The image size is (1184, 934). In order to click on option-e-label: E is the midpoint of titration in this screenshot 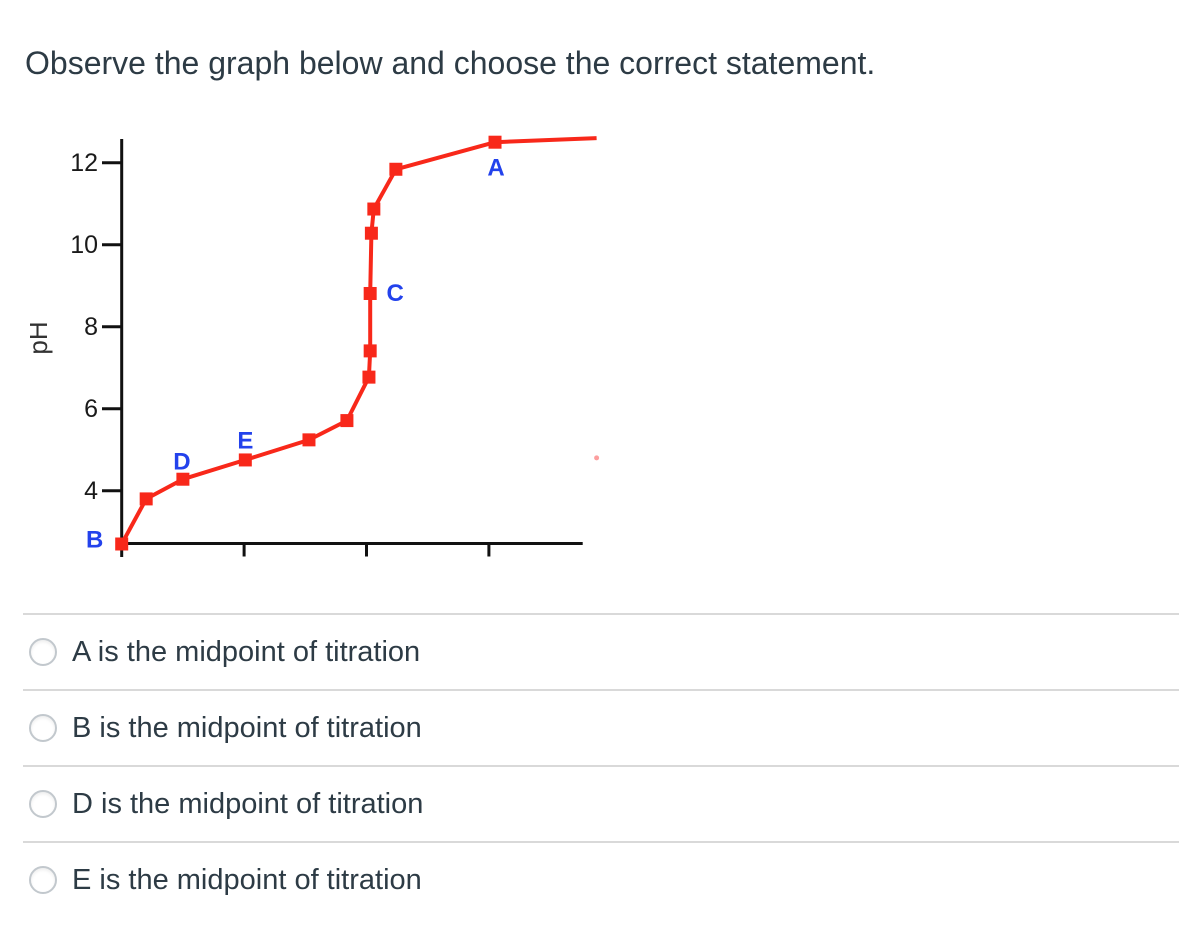, I will do `click(247, 879)`.